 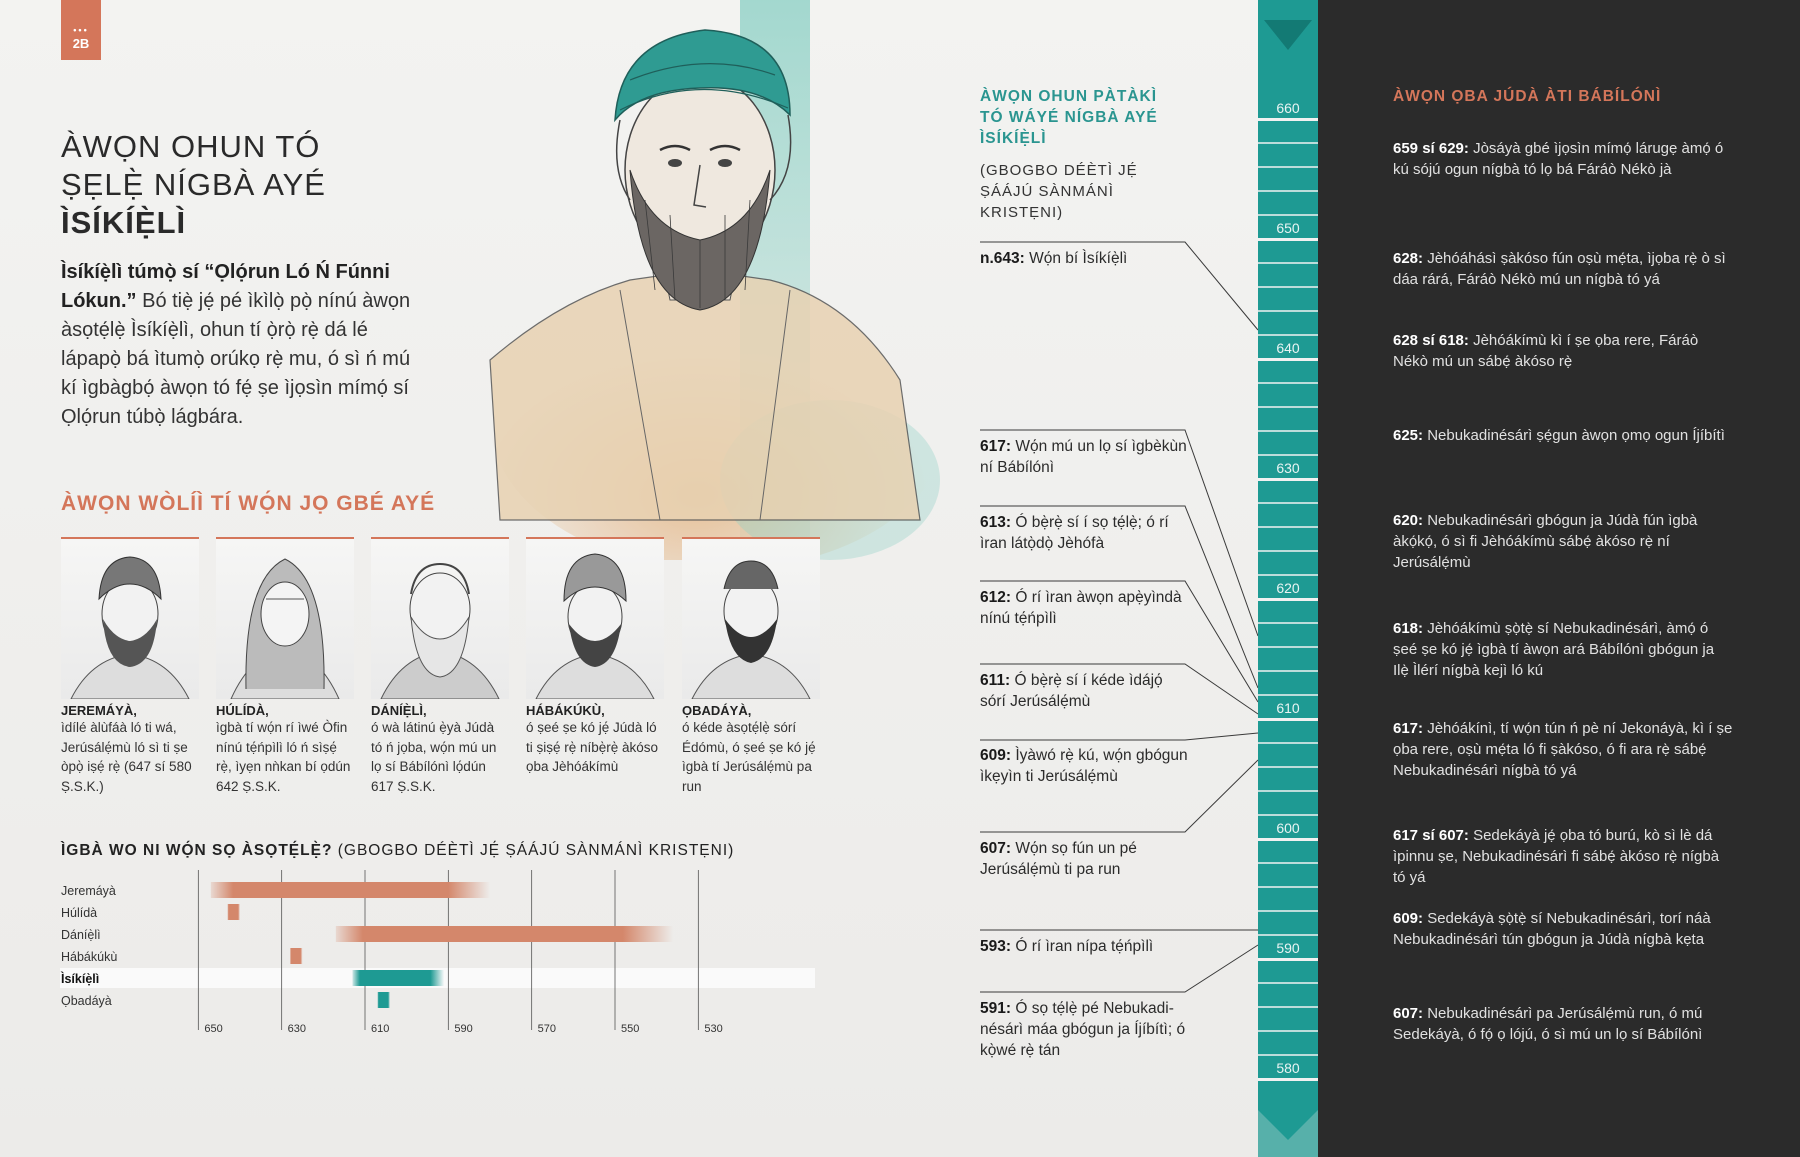 I want to click on ezekiel-event-date: 591:, so click(x=996, y=1008).